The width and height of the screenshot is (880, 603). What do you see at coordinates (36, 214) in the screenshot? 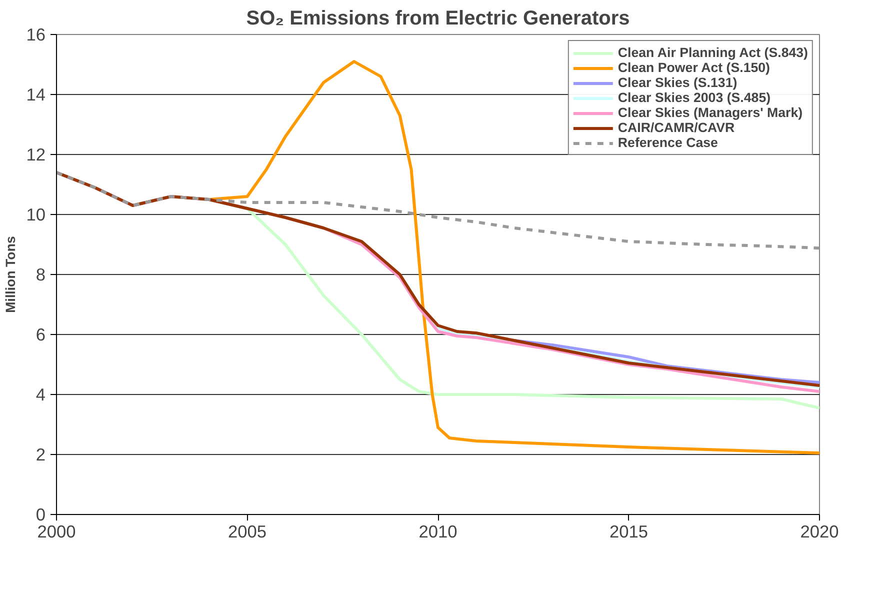
I see `y-tick-label: 10` at bounding box center [36, 214].